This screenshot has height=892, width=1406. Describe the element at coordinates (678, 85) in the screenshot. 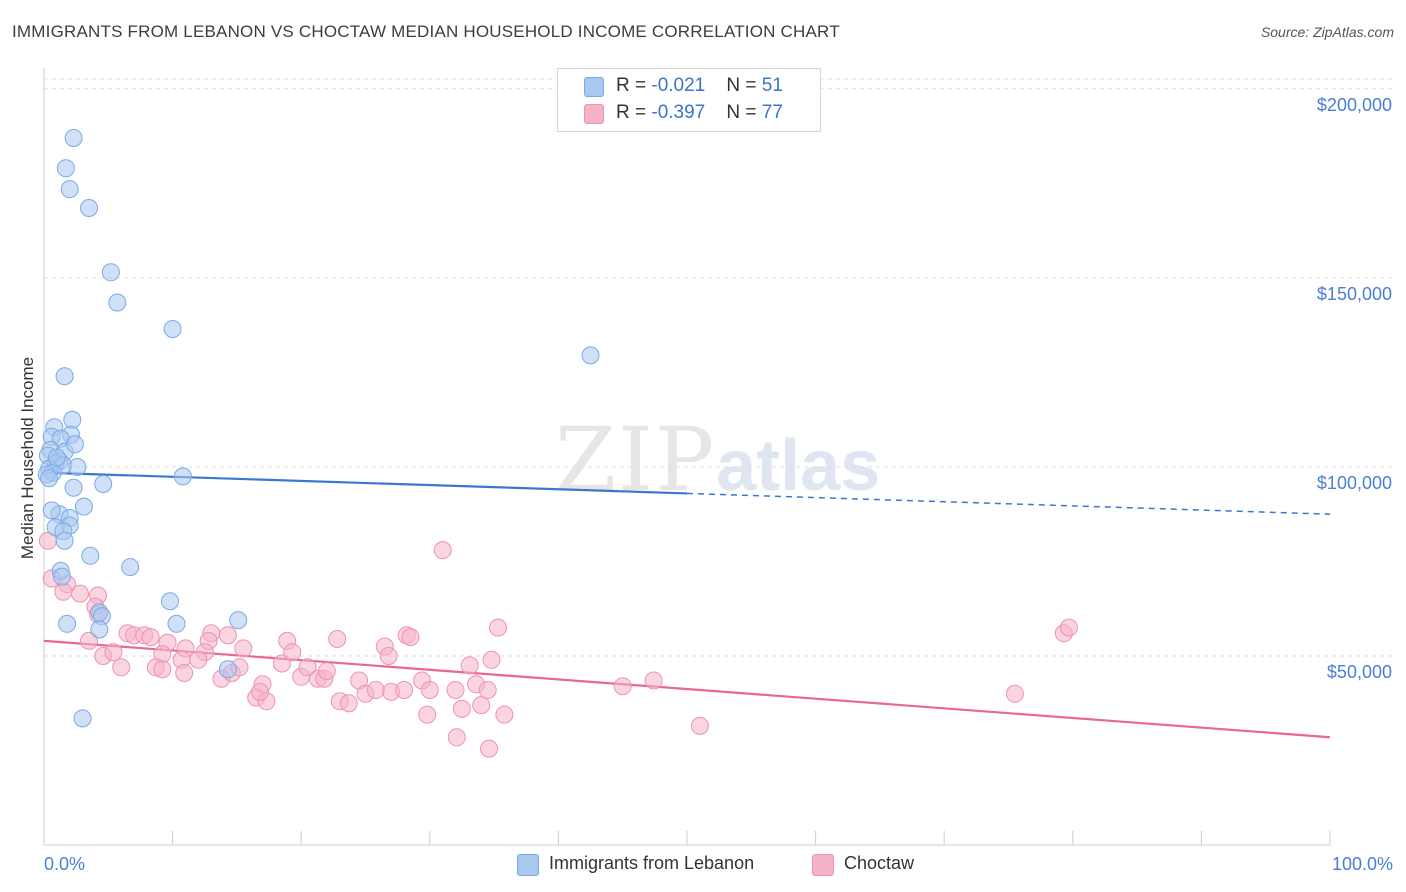

I see `r-value: -0.021` at that location.